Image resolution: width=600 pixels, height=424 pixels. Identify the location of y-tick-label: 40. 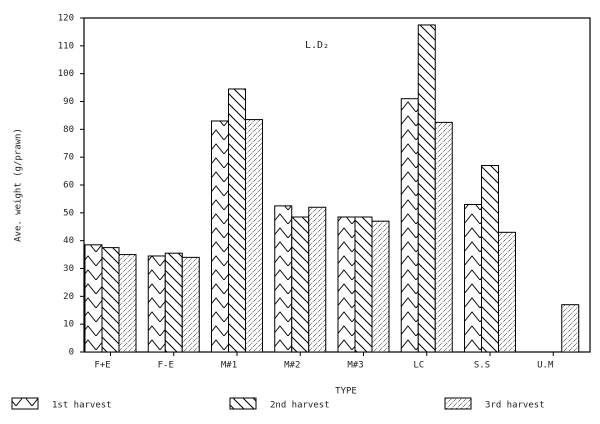
(68, 241).